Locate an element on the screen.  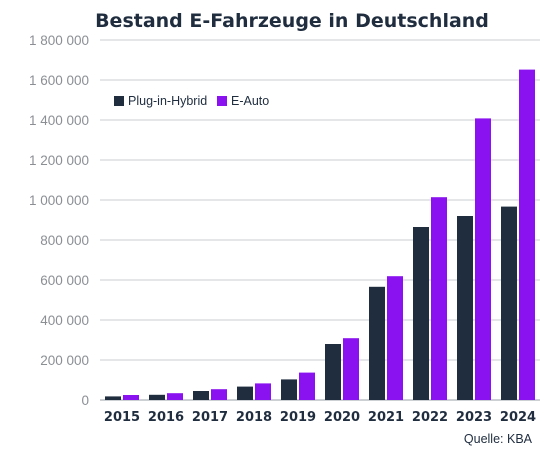
y-tick-label: 1 600 000 is located at coordinates (59, 80).